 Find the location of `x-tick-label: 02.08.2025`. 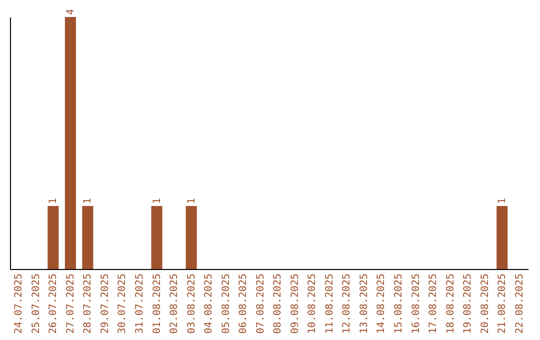

x-tick-label: 02.08.2025 is located at coordinates (174, 304).